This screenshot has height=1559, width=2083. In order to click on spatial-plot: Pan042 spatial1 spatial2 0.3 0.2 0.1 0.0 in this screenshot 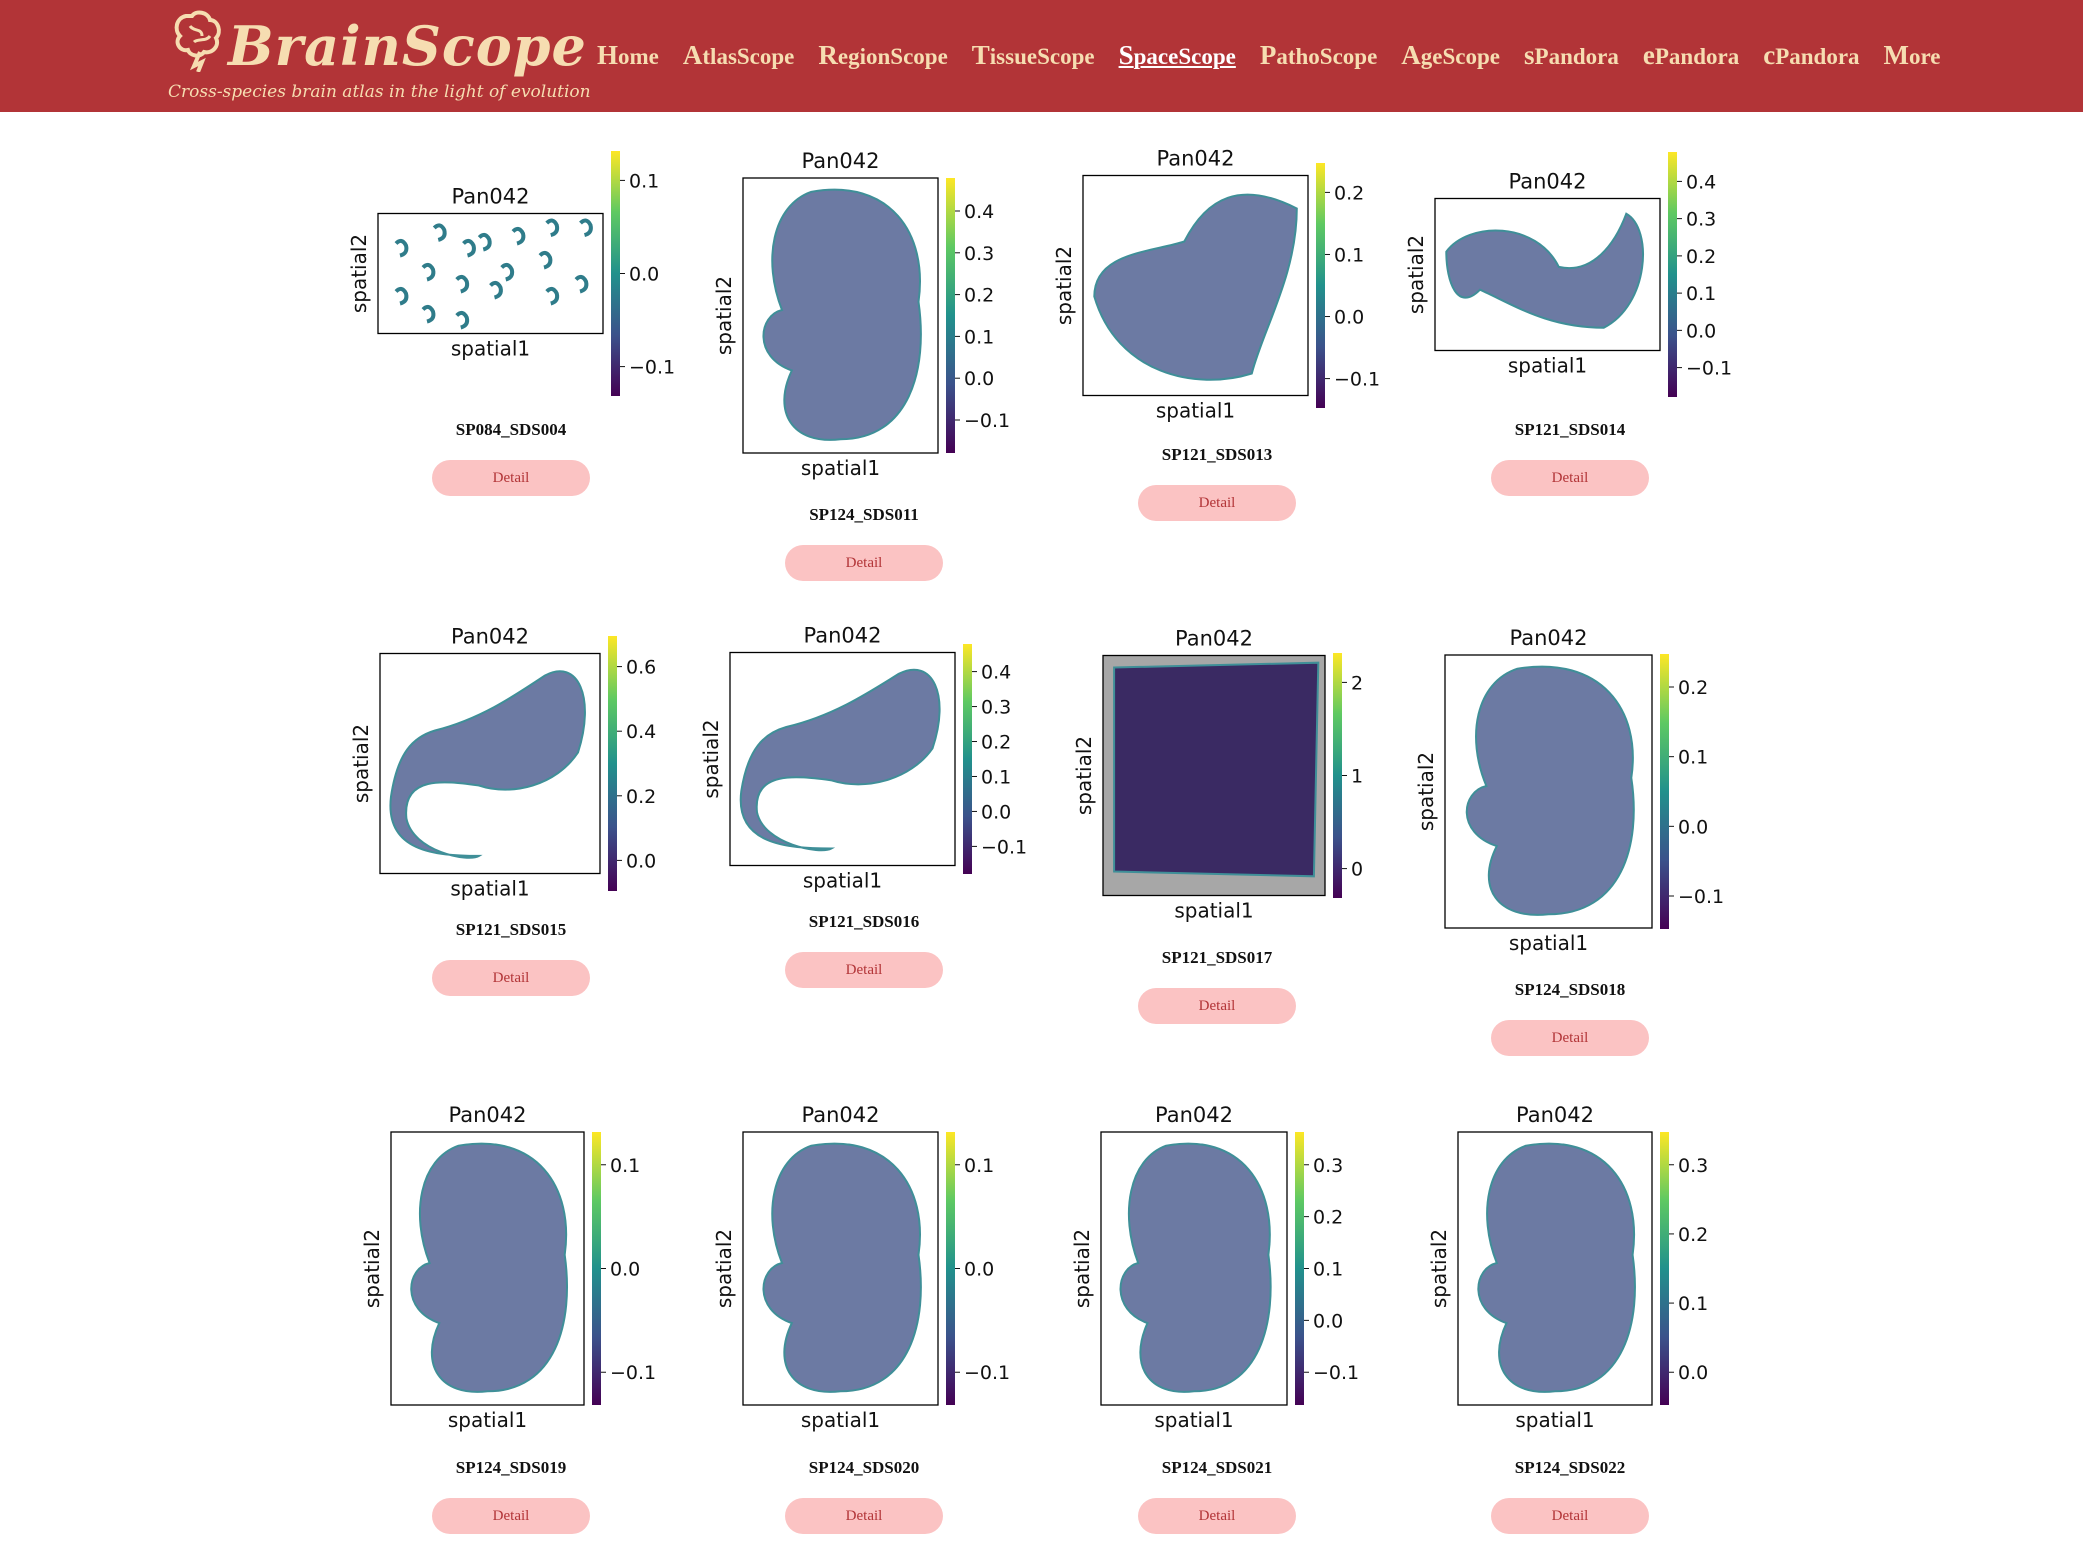, I will do `click(1567, 1267)`.